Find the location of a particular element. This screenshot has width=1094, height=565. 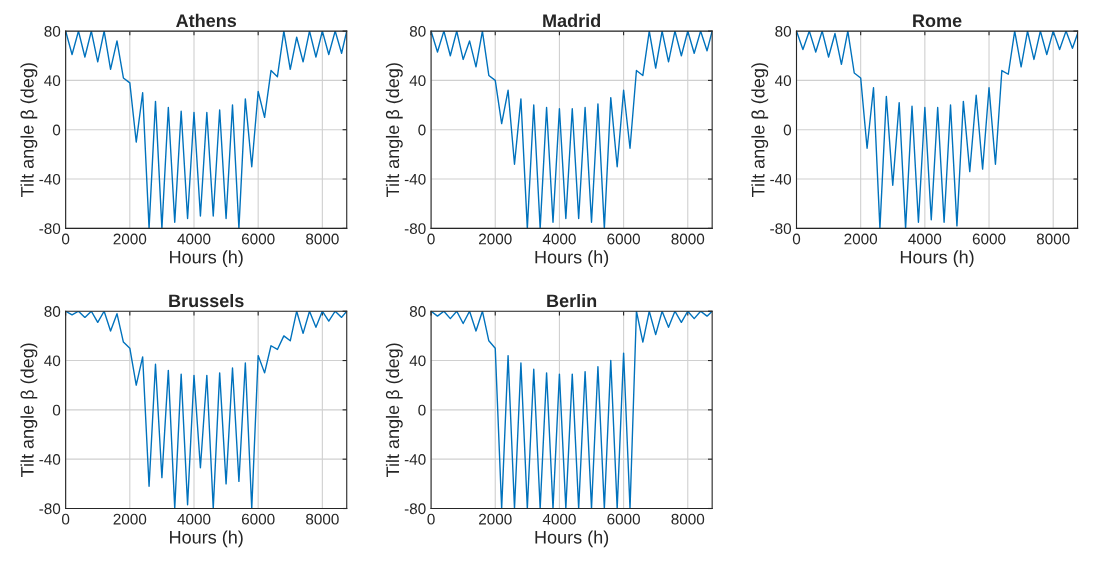

chart-title: Madrid is located at coordinates (572, 20).